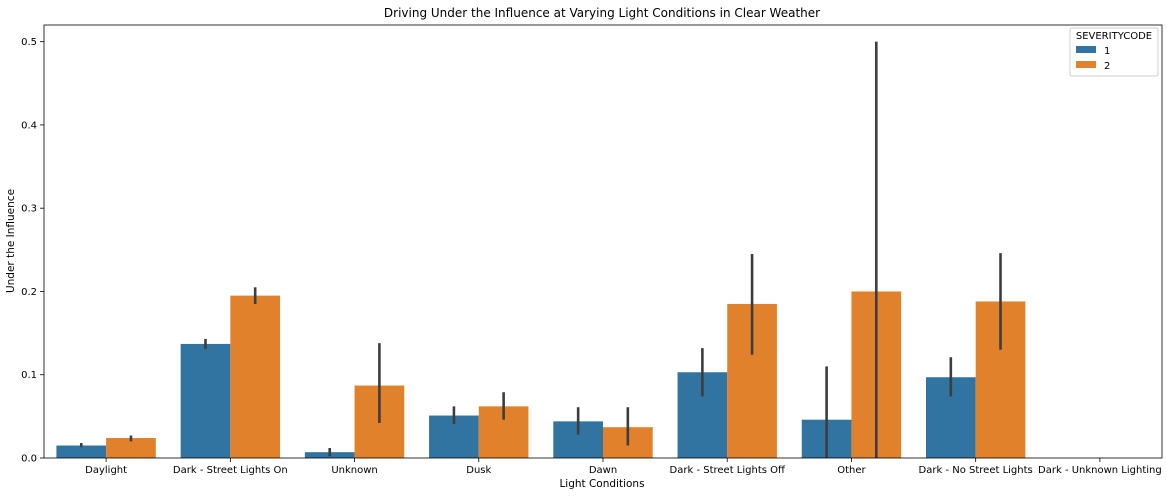 The width and height of the screenshot is (1167, 496). What do you see at coordinates (230, 470) in the screenshot?
I see `x-tick-label: Dark - Street Lights On` at bounding box center [230, 470].